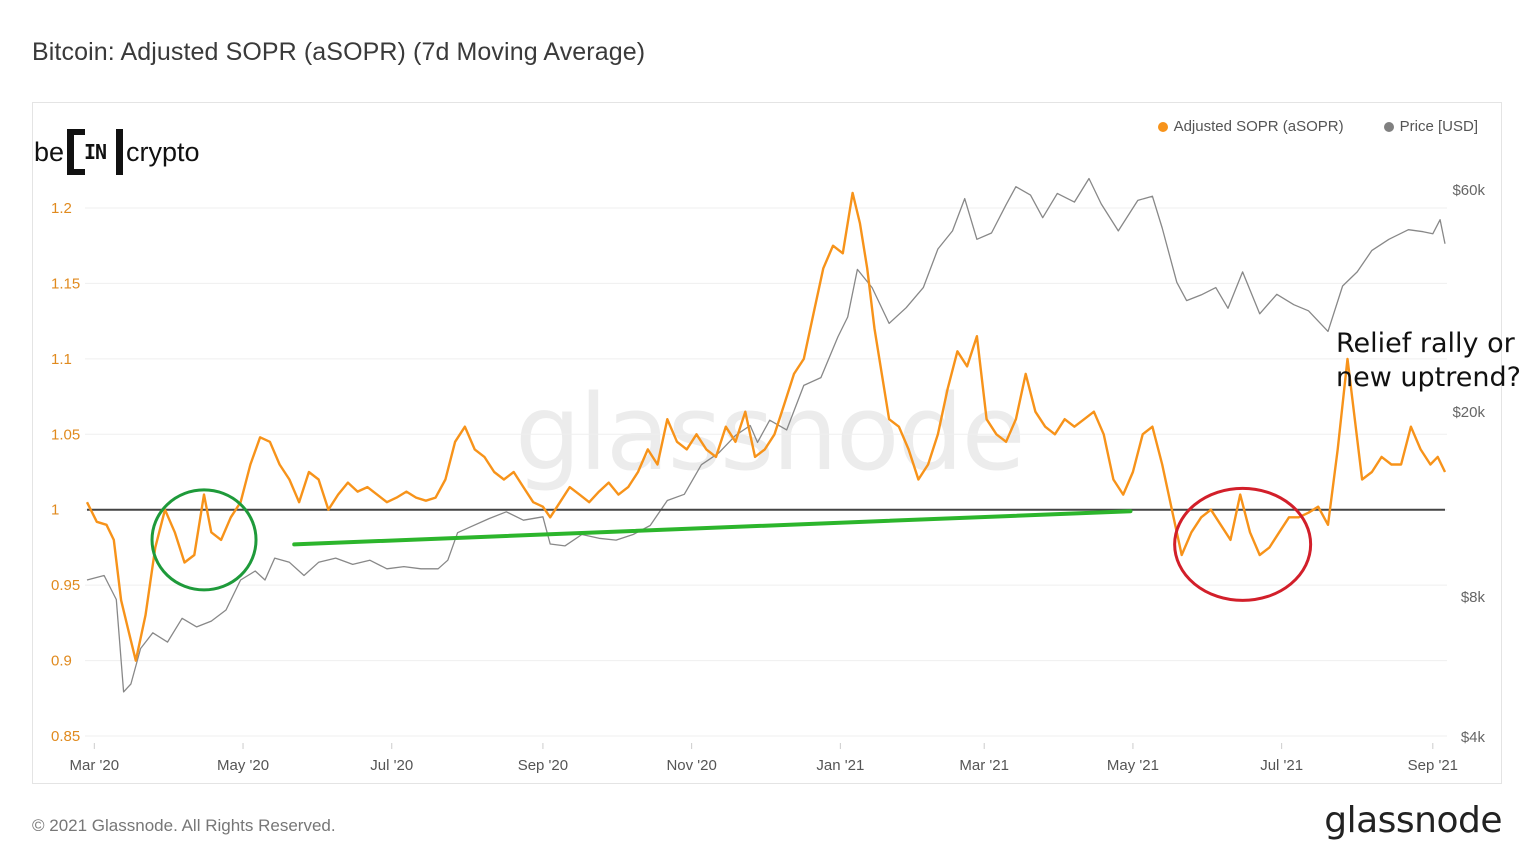  I want to click on left-tick-label: 0.85, so click(65, 736).